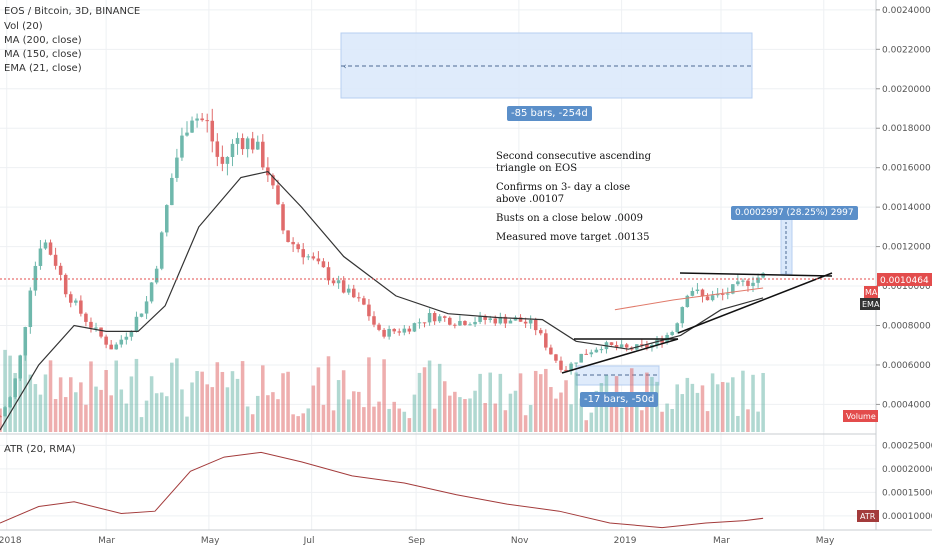  What do you see at coordinates (573, 228) in the screenshot?
I see `note-line` at bounding box center [573, 228].